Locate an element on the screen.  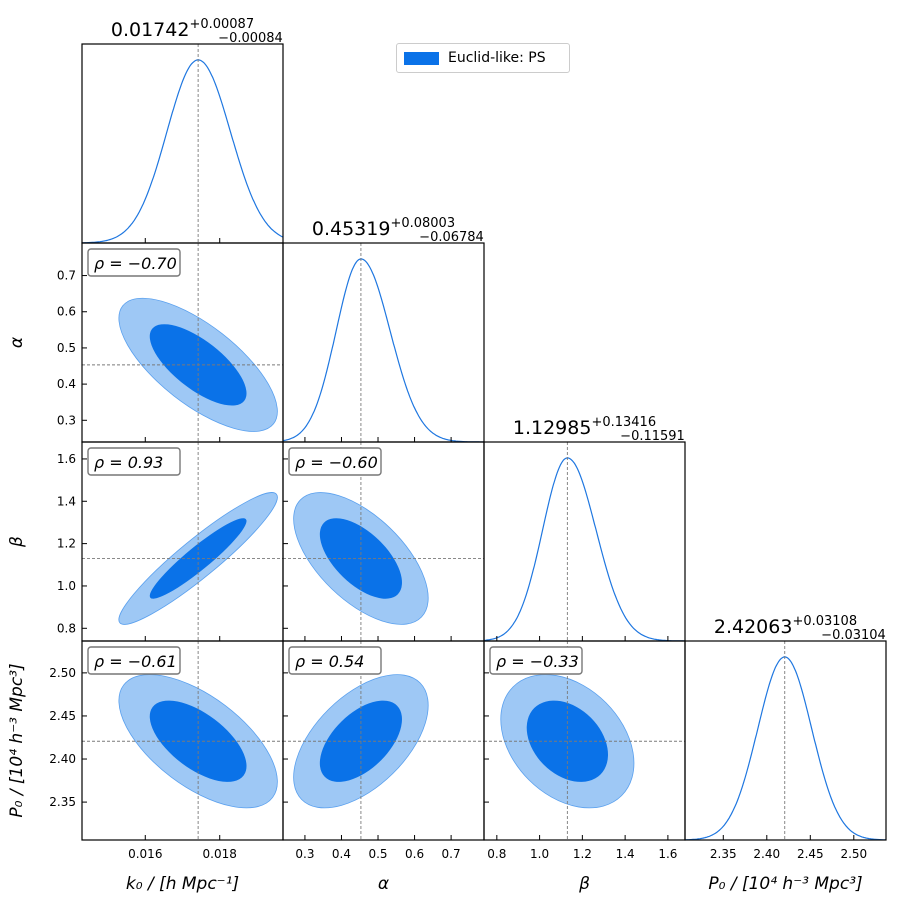
diag-panel-P0: 2.42063+0.03108−0.03104 2.35 2.40 2.45 2.50 is located at coordinates (785, 737).